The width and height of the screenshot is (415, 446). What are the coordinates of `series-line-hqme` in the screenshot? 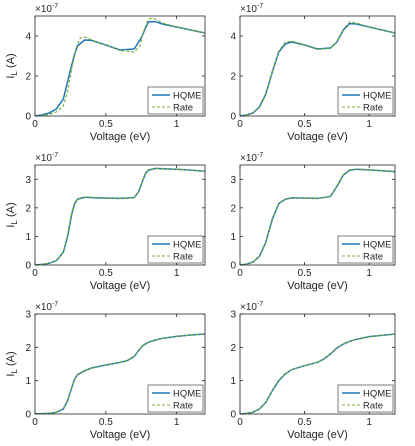 It's located at (120, 68).